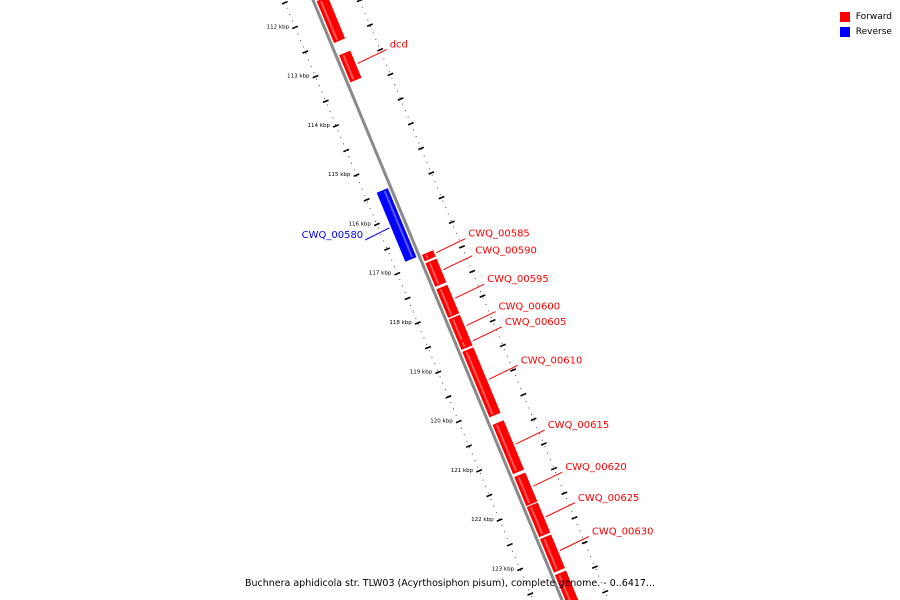  What do you see at coordinates (380, 274) in the screenshot?
I see `kbp-label: 117 kbp` at bounding box center [380, 274].